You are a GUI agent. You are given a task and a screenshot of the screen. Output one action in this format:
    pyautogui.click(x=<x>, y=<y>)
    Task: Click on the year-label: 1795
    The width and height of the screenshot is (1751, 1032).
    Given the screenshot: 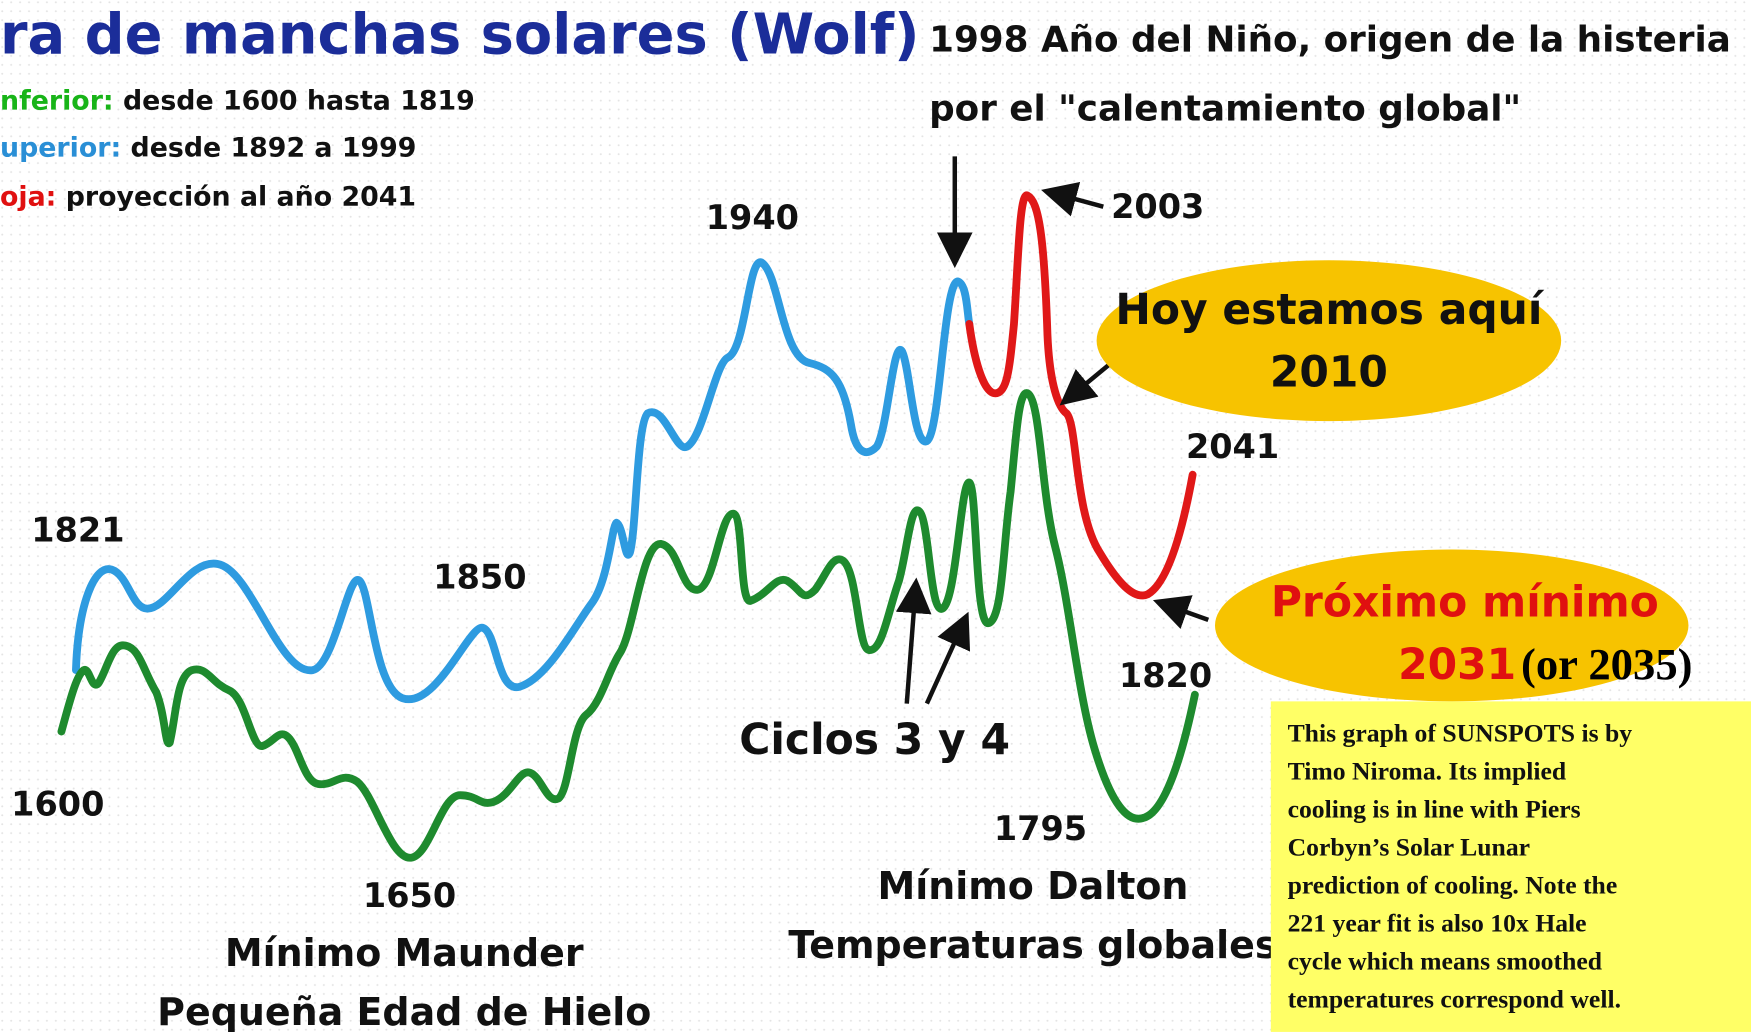 What is the action you would take?
    pyautogui.click(x=1040, y=828)
    